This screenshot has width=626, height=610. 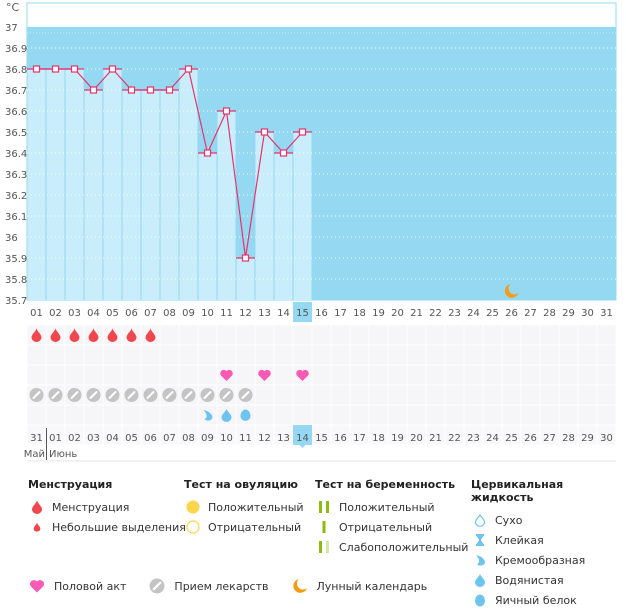 What do you see at coordinates (529, 580) in the screenshot?
I see `legend-label: Водянистая` at bounding box center [529, 580].